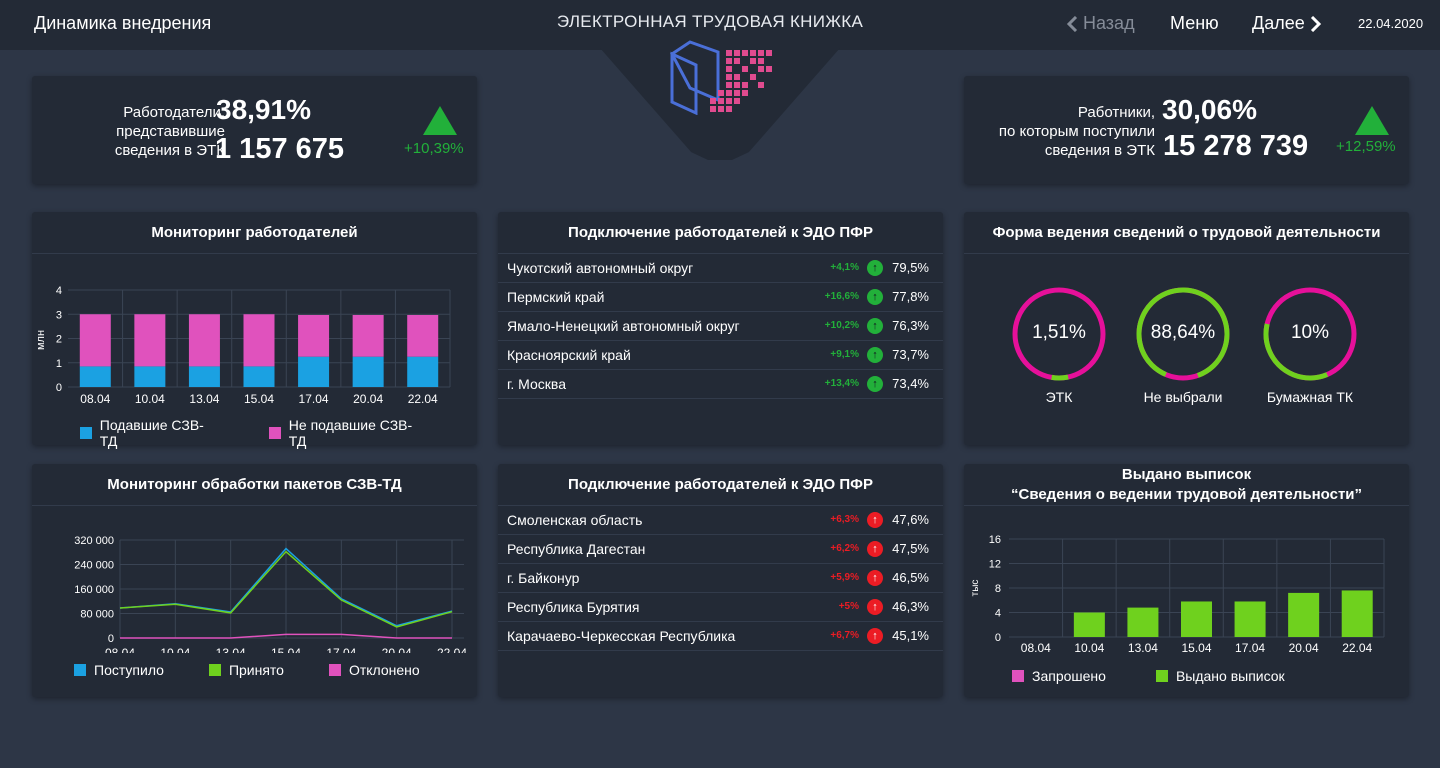 The width and height of the screenshot is (1440, 768). Describe the element at coordinates (129, 670) in the screenshot. I see `legend-label: Поступило` at that location.